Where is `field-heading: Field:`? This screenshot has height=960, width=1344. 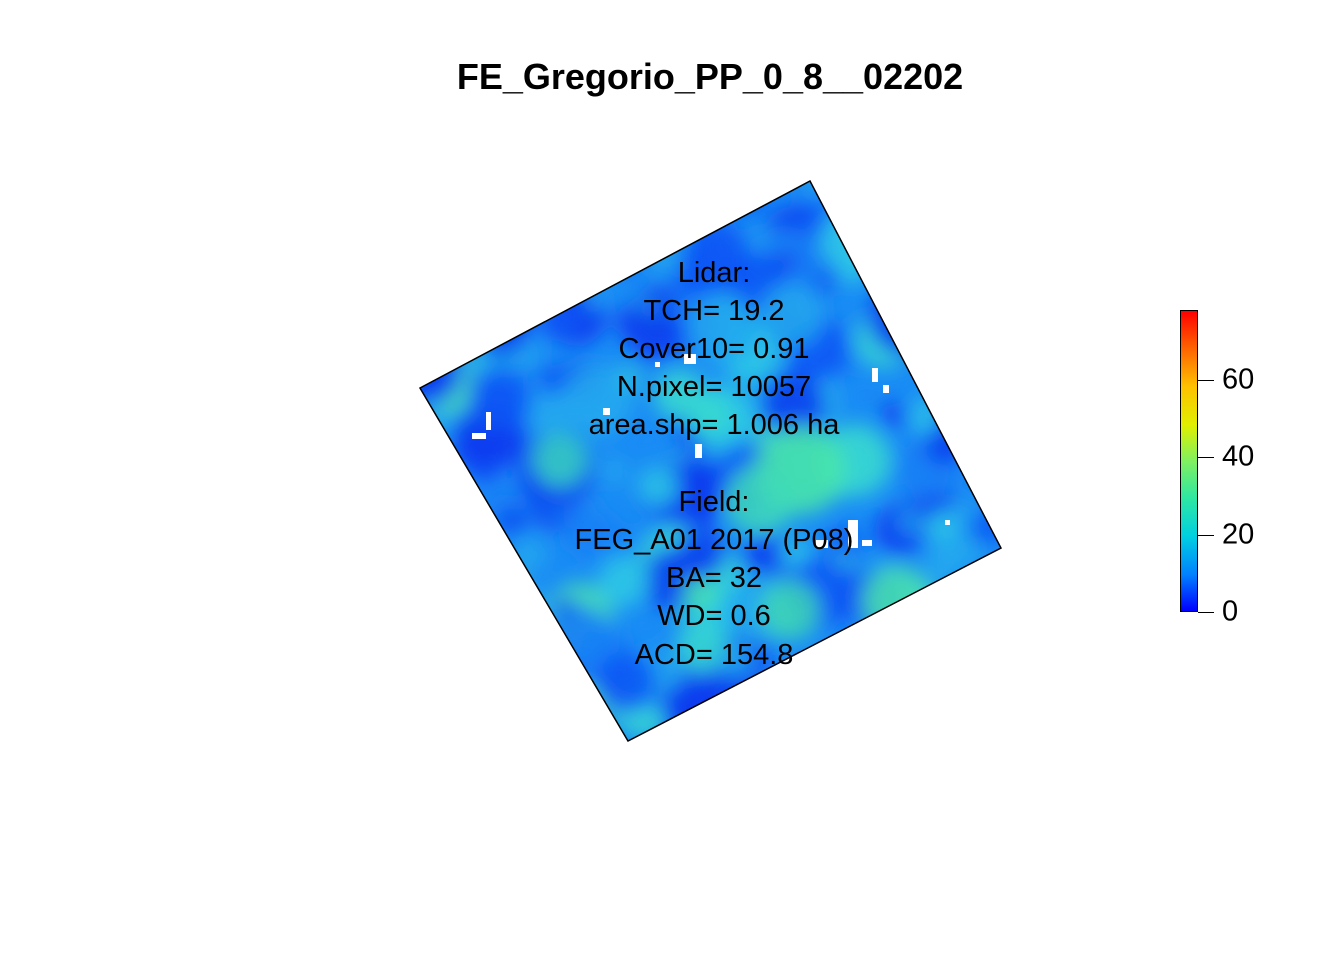
field-heading: Field: is located at coordinates (714, 502).